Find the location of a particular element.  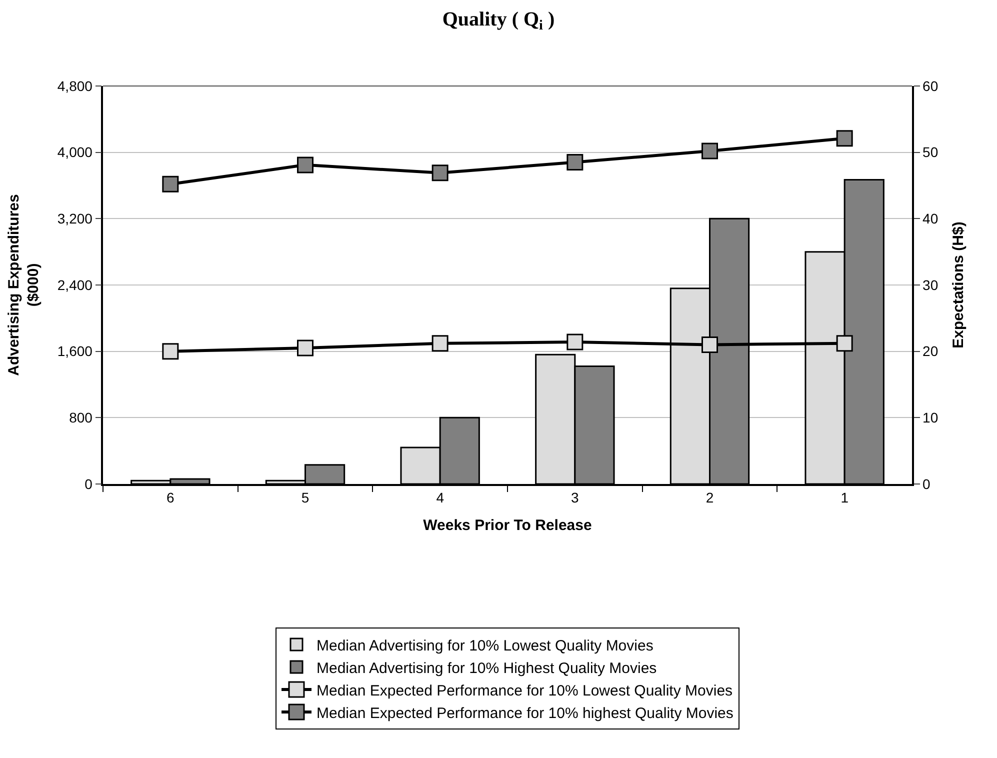

x-tick-label: 6 is located at coordinates (170, 498).